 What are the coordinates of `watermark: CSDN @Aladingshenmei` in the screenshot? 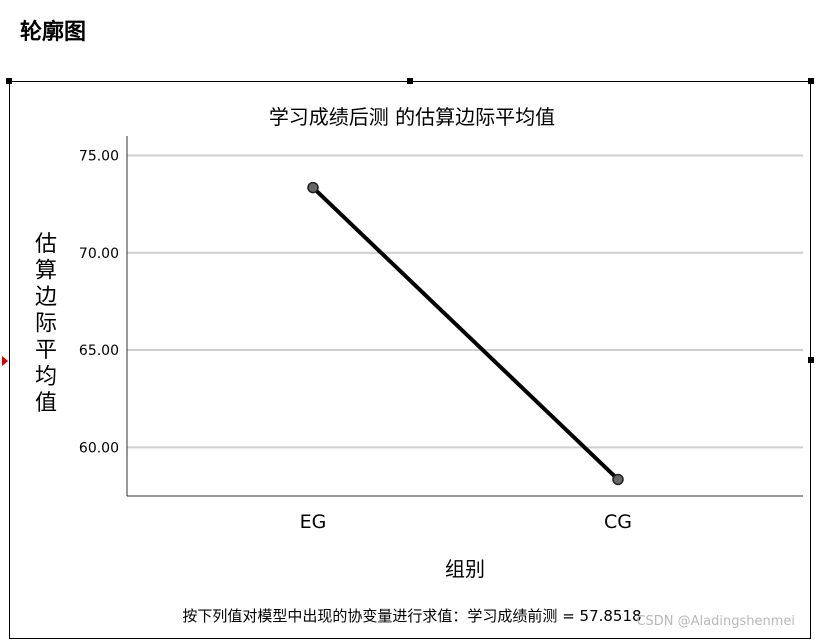 It's located at (715, 621).